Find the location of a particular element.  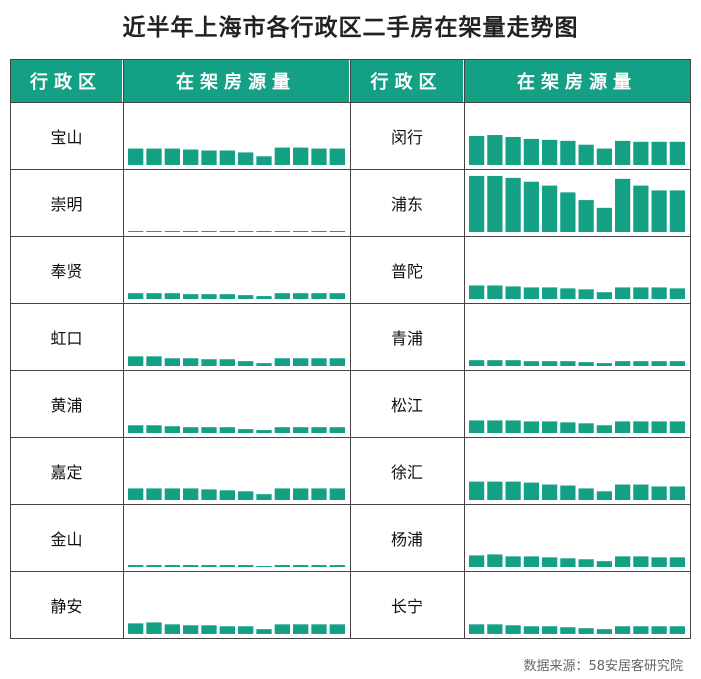

district-name: 虹口 is located at coordinates (66, 338).